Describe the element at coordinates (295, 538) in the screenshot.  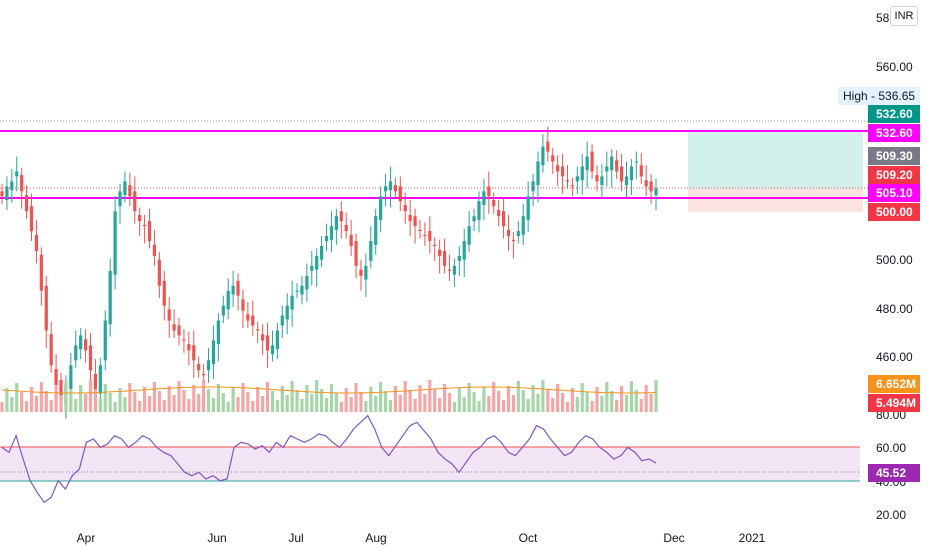
I see `time-tick: Jul` at that location.